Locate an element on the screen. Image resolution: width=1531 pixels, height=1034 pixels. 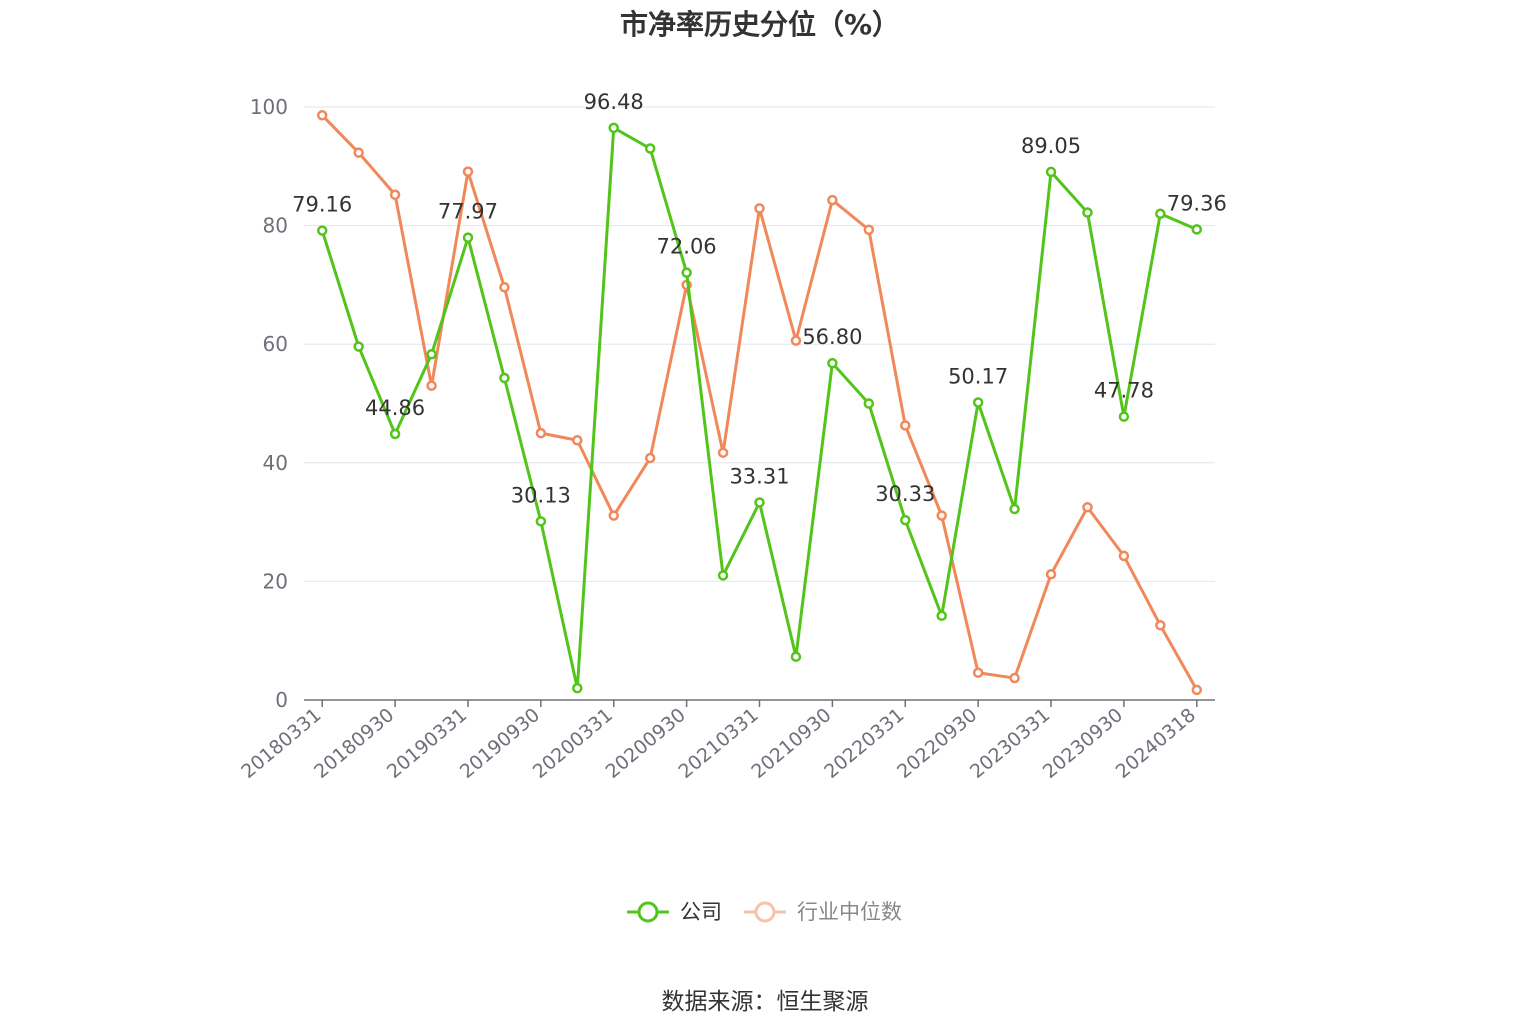
x-tick-label: 20230331 is located at coordinates (1010, 743).